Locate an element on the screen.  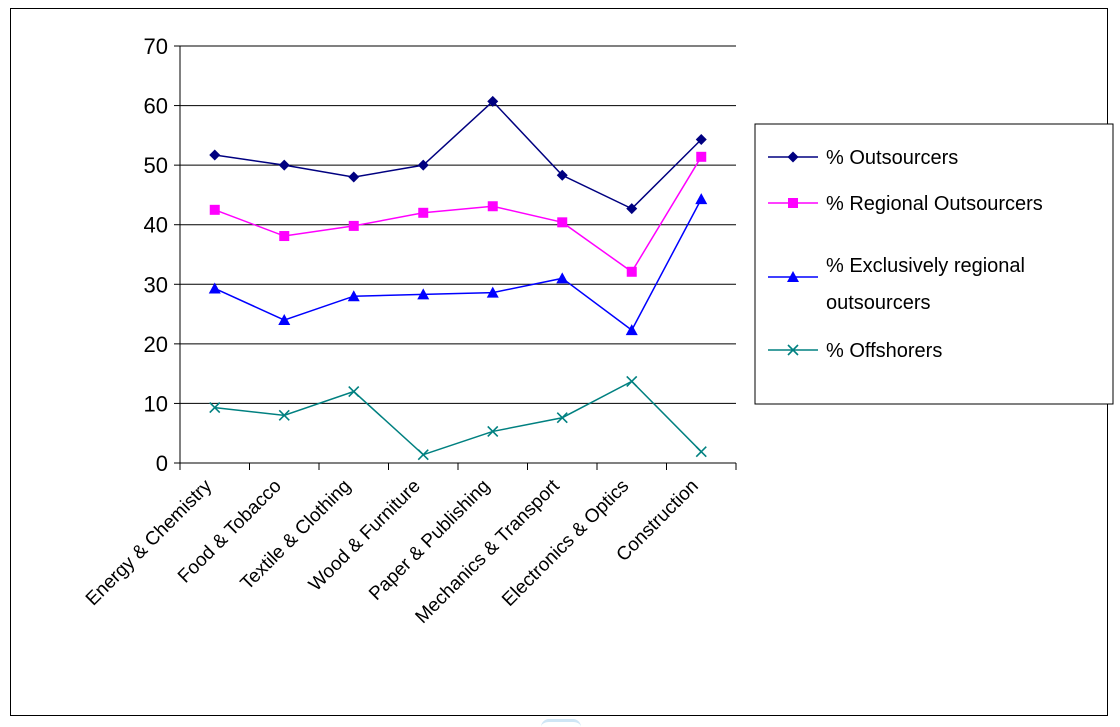
x-tick-label: Paper & Publishing is located at coordinates (429, 540).